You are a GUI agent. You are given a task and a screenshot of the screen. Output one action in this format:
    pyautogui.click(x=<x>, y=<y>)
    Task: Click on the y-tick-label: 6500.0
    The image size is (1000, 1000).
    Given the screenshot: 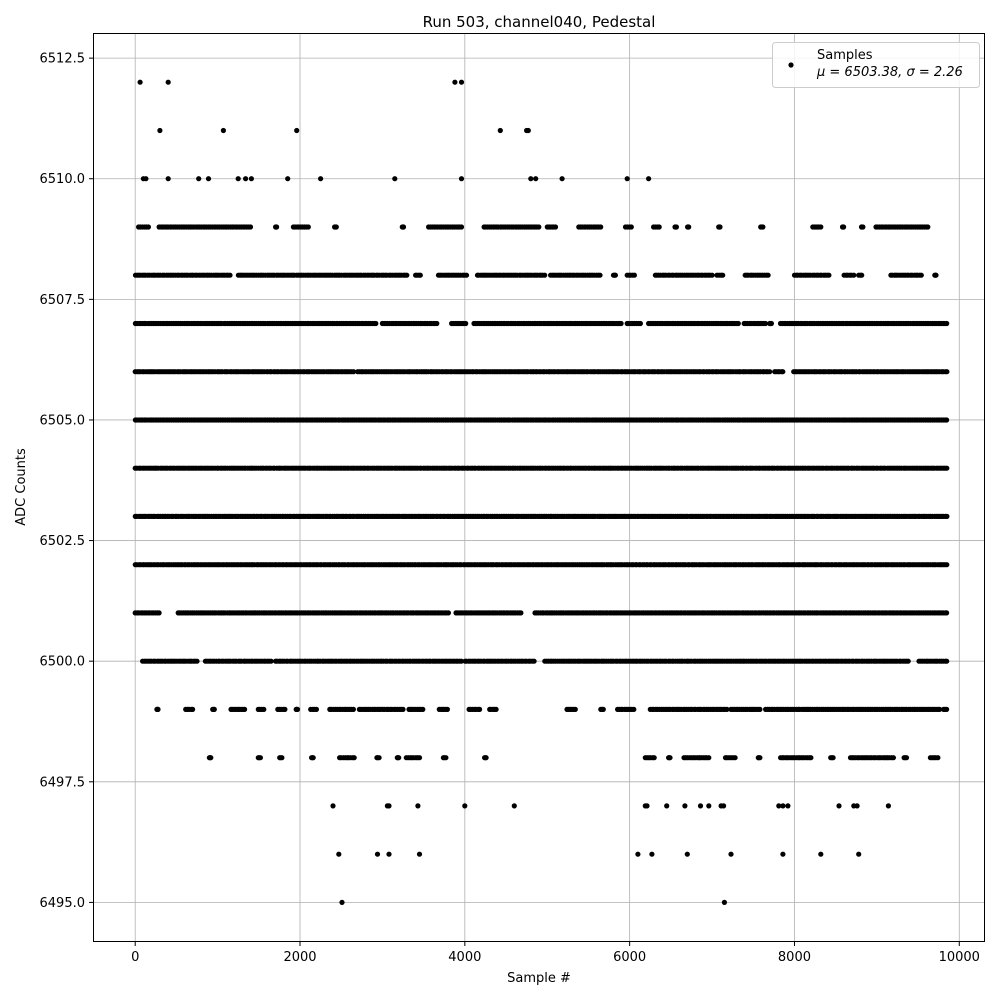 What is the action you would take?
    pyautogui.click(x=63, y=662)
    